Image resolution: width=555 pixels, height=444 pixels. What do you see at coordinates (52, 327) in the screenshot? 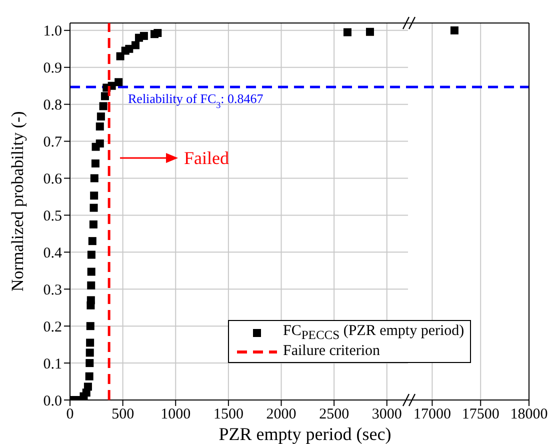
I see `y-tick-label: 0.2` at bounding box center [52, 327].